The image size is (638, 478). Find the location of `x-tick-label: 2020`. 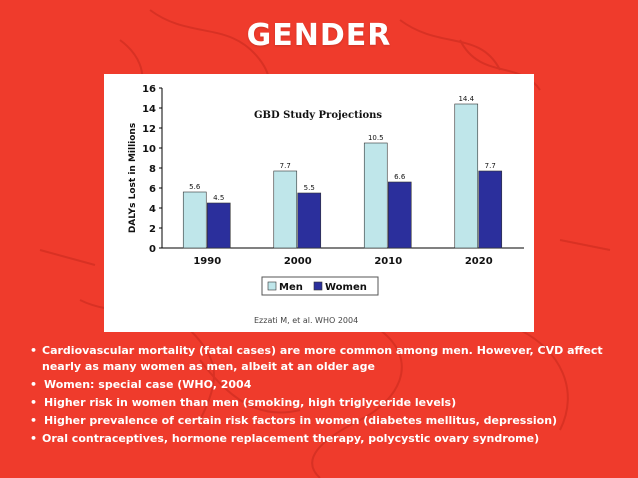

x-tick-label: 2020 is located at coordinates (479, 261).